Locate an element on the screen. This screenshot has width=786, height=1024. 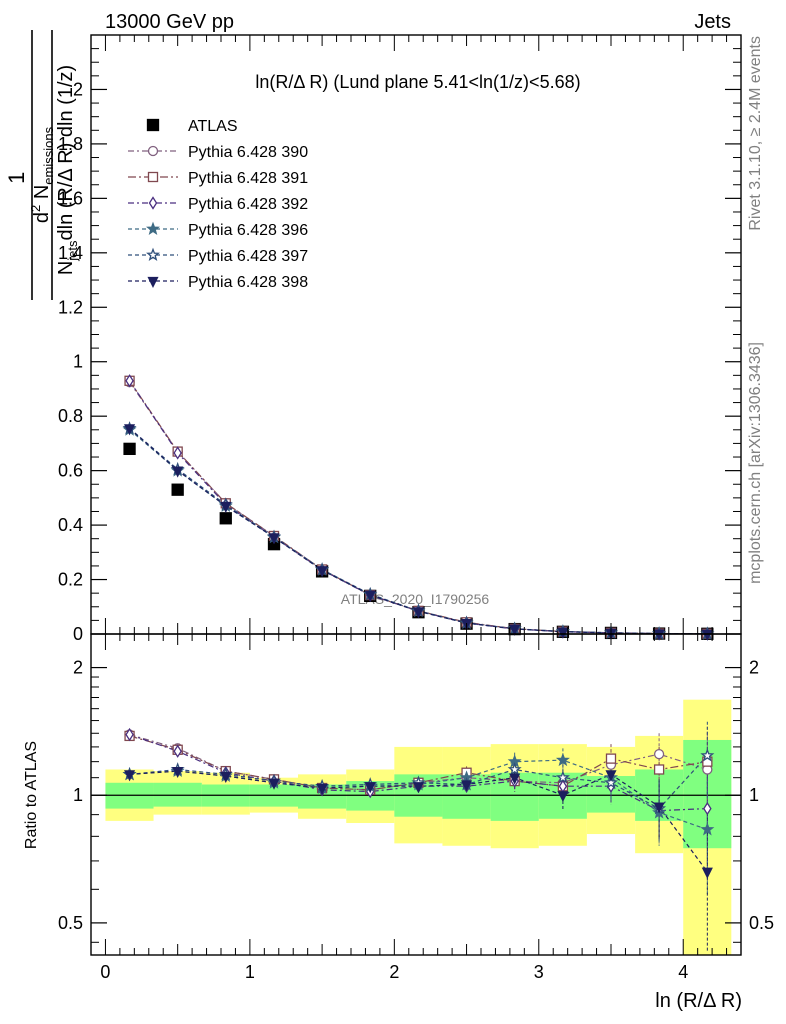
svg-text: 1 d2 Nemissions is located at coordinates (30, 174).